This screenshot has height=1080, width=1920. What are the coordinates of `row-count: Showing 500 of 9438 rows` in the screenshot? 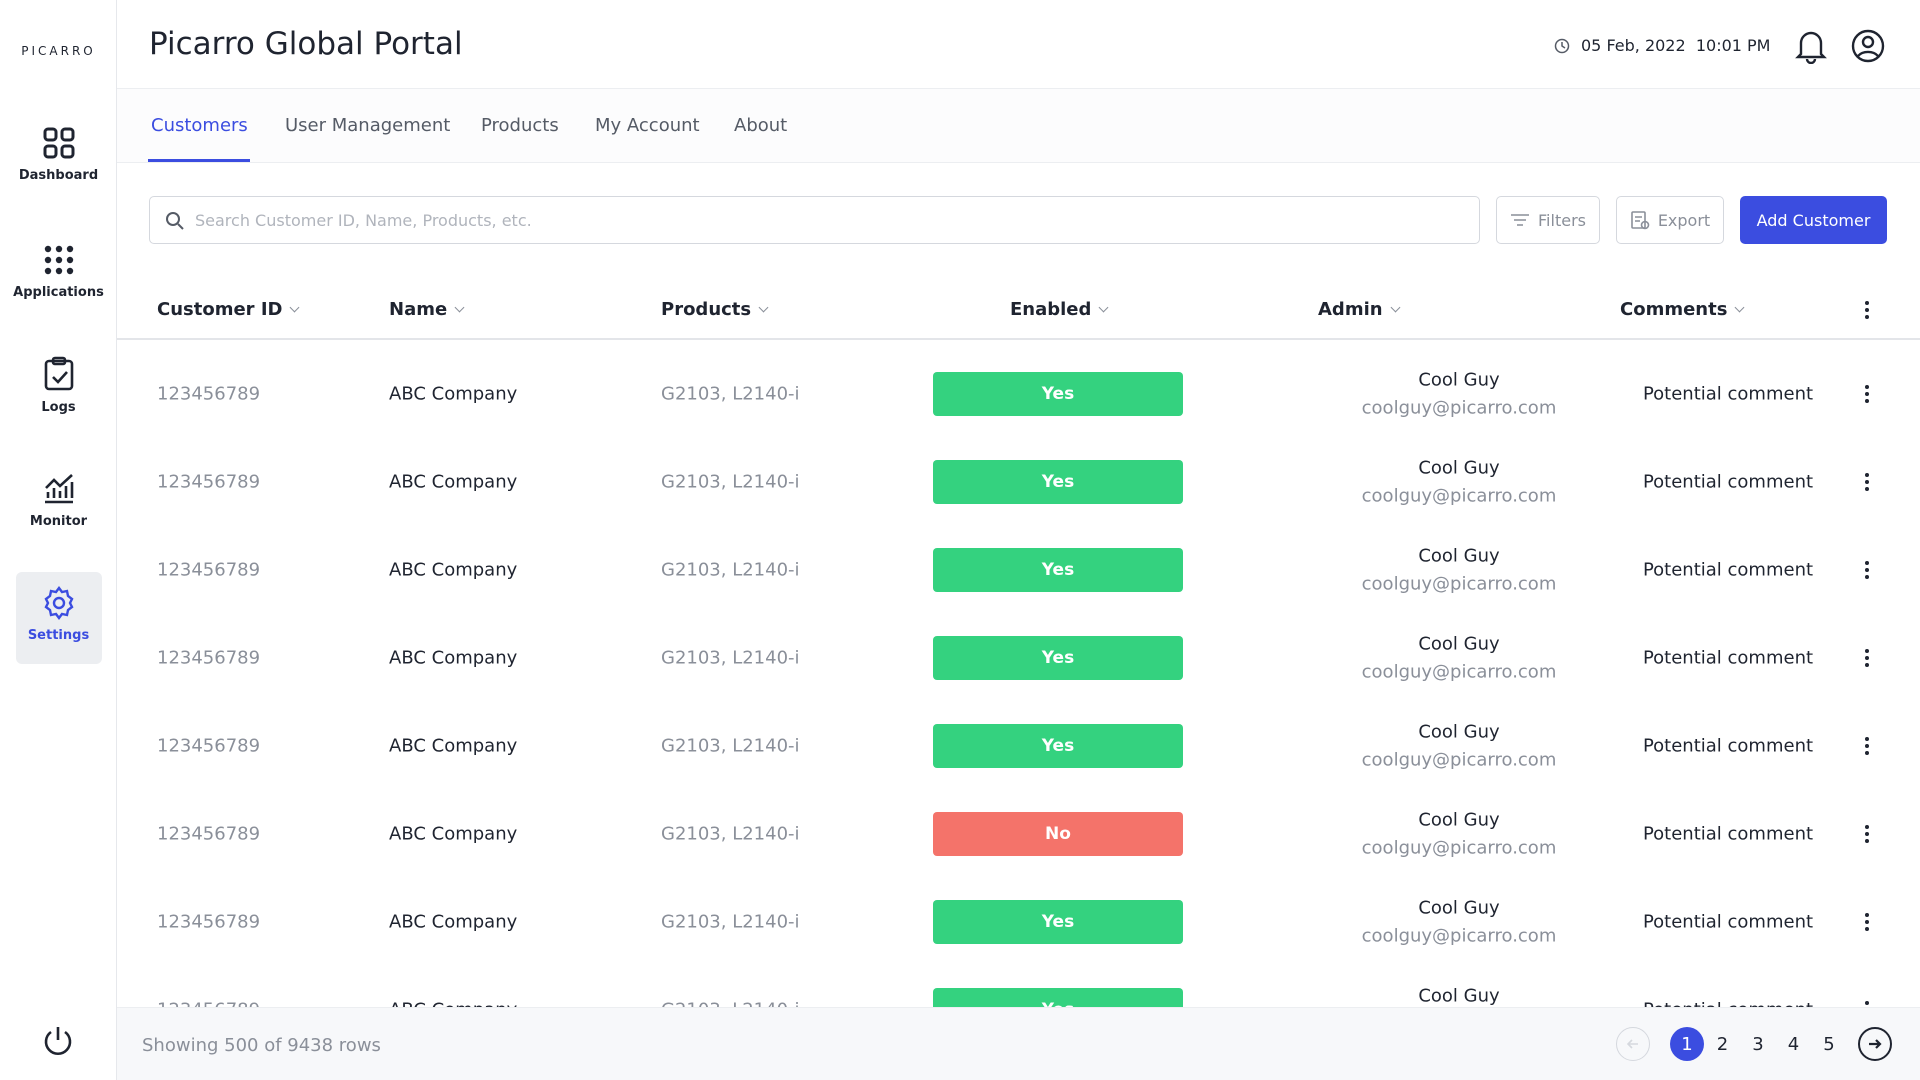 It's located at (261, 1045).